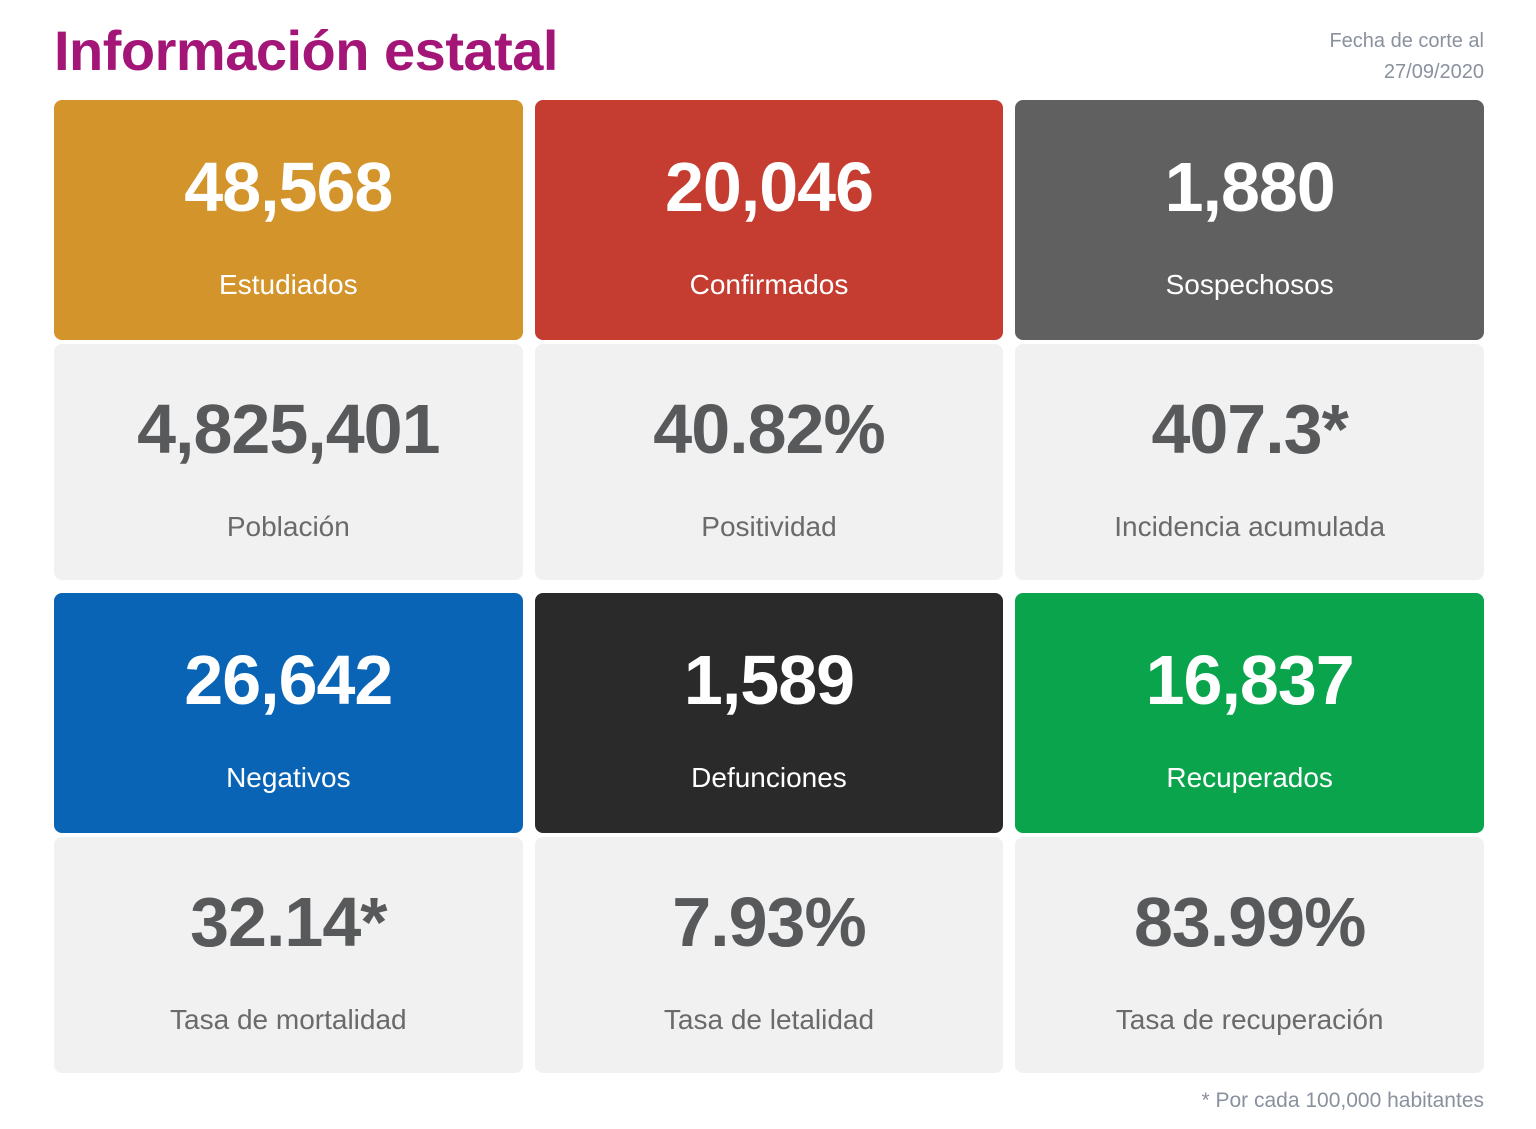 Image resolution: width=1536 pixels, height=1129 pixels. I want to click on stat-card-sospechosos: 1,880 Sospechosos, so click(1249, 220).